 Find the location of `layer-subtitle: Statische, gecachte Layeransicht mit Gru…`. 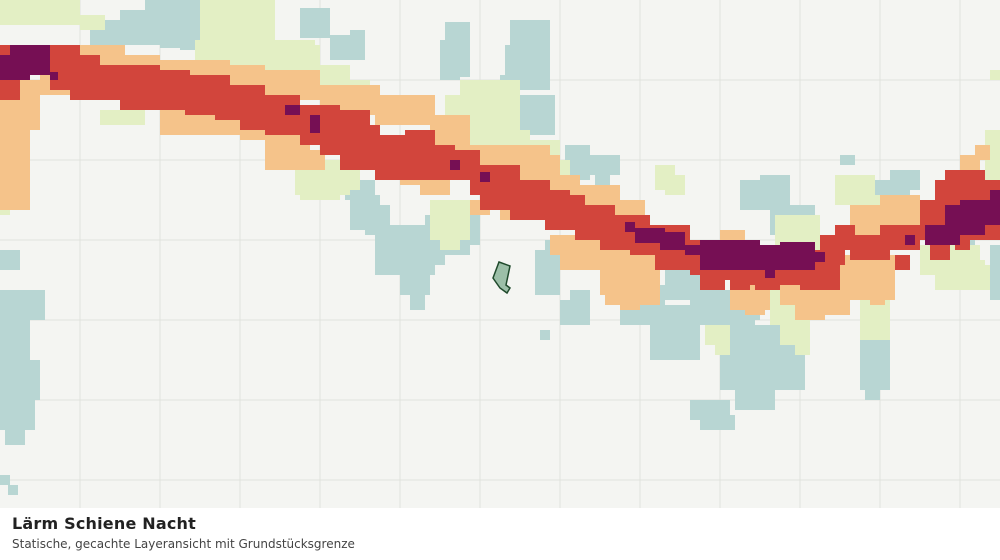

layer-subtitle: Statische, gecachte Layeransicht mit Gru… is located at coordinates (183, 544).